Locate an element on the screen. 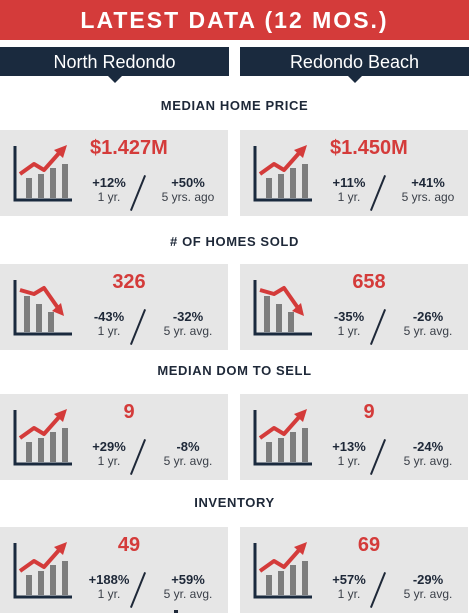 This screenshot has height=616, width=469. stat-5yr: +59% 5 yr. avg. is located at coordinates (188, 586).